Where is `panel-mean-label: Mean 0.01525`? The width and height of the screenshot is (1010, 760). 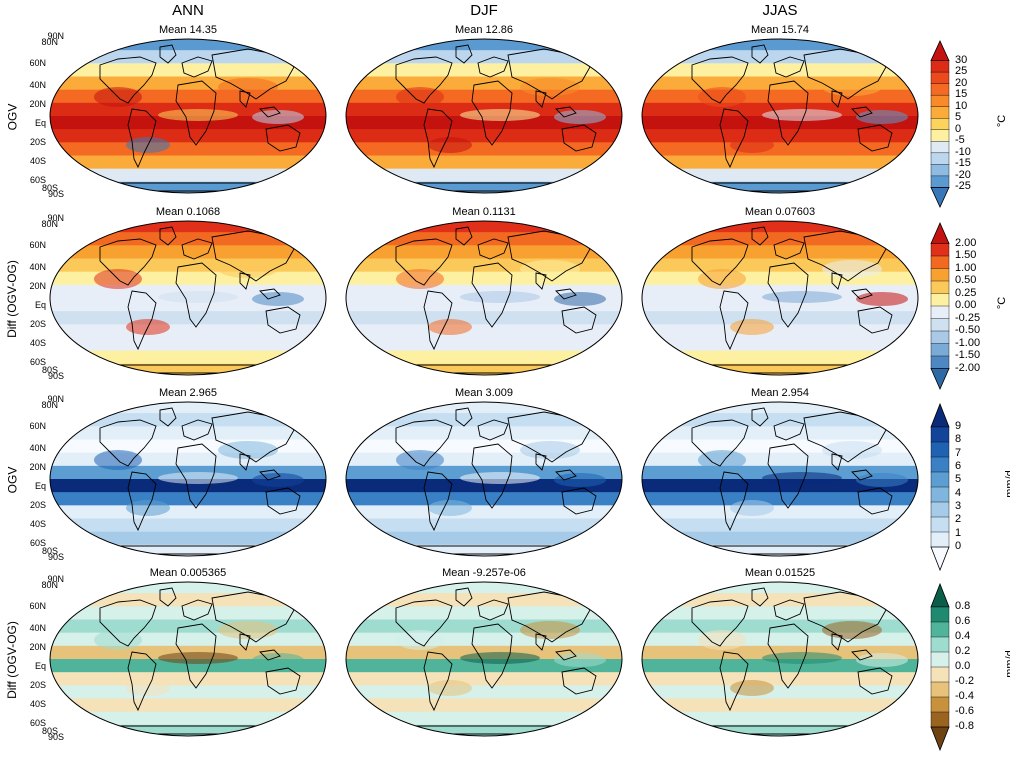 panel-mean-label: Mean 0.01525 is located at coordinates (780, 573).